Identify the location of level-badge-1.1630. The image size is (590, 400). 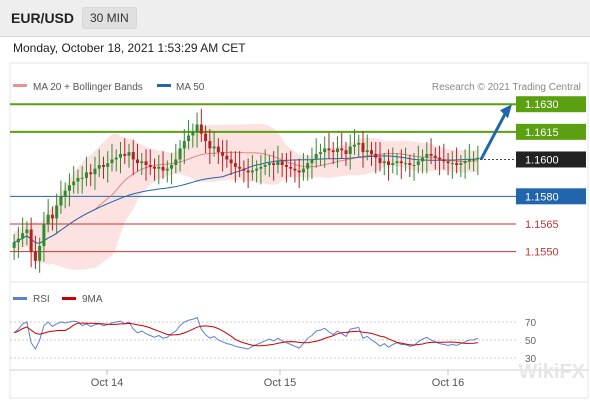
(551, 104).